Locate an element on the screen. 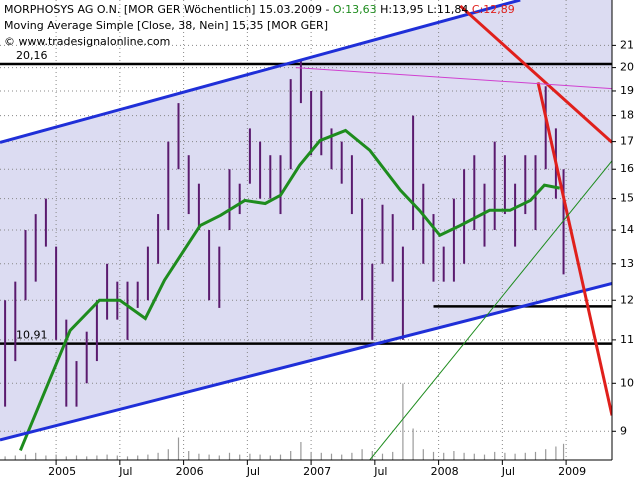 This screenshot has width=640, height=480. low: L:11,84 is located at coordinates (448, 9).